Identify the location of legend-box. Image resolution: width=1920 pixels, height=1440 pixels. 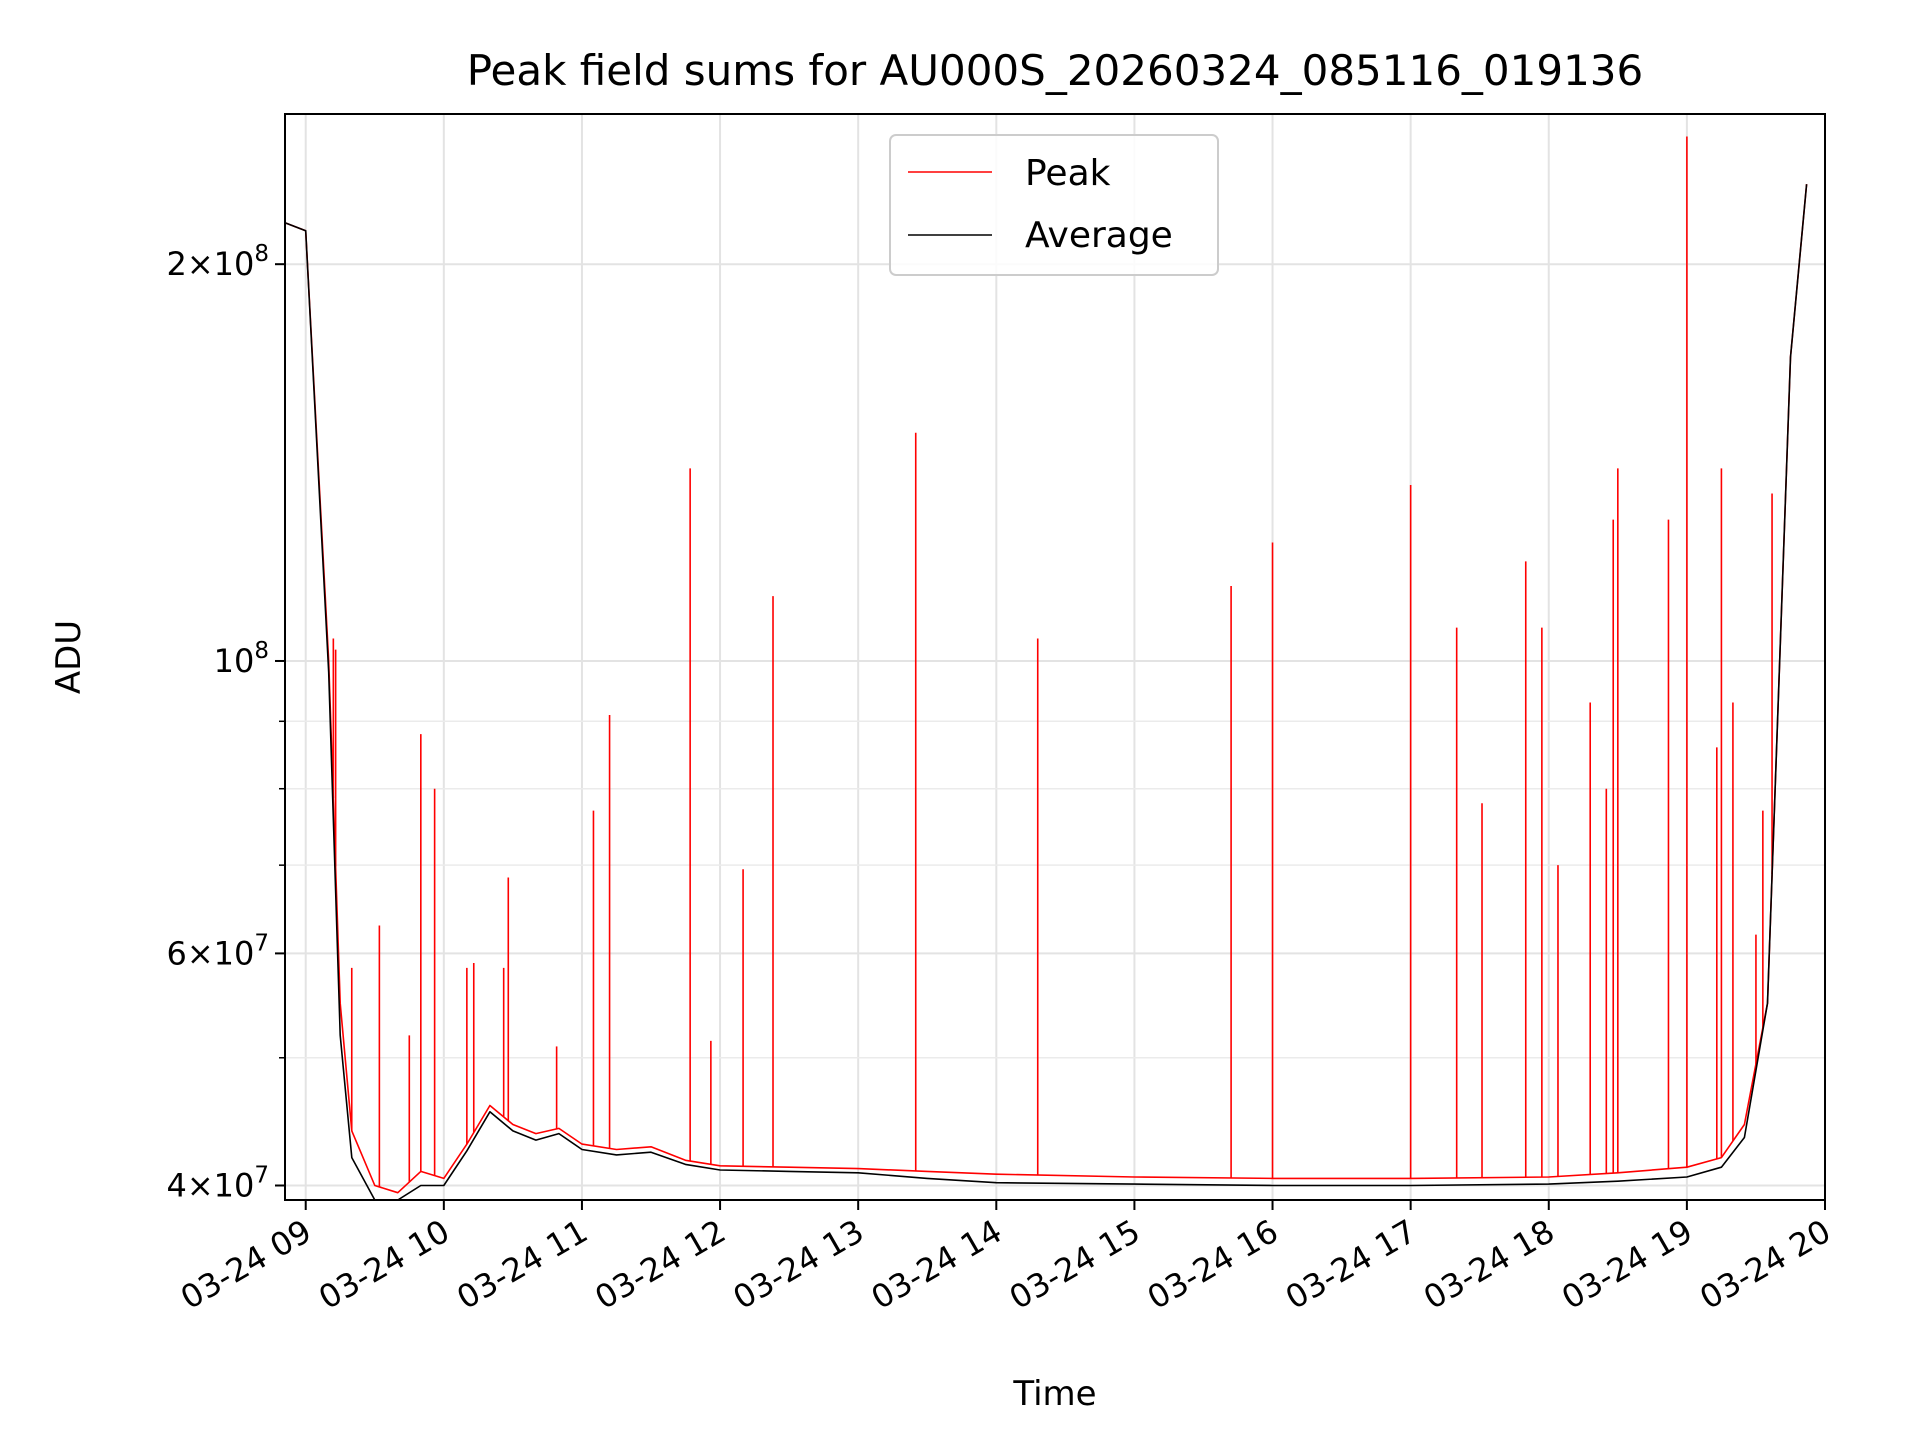
(1054, 205).